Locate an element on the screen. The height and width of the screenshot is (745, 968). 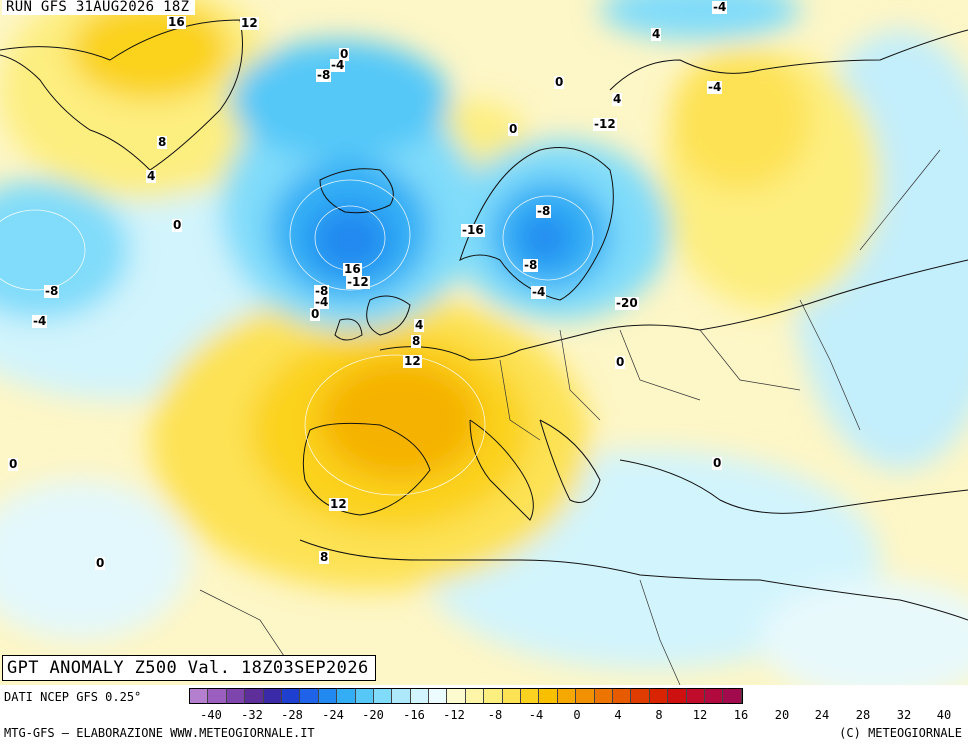
contour-label: -20 is located at coordinates (627, 303).